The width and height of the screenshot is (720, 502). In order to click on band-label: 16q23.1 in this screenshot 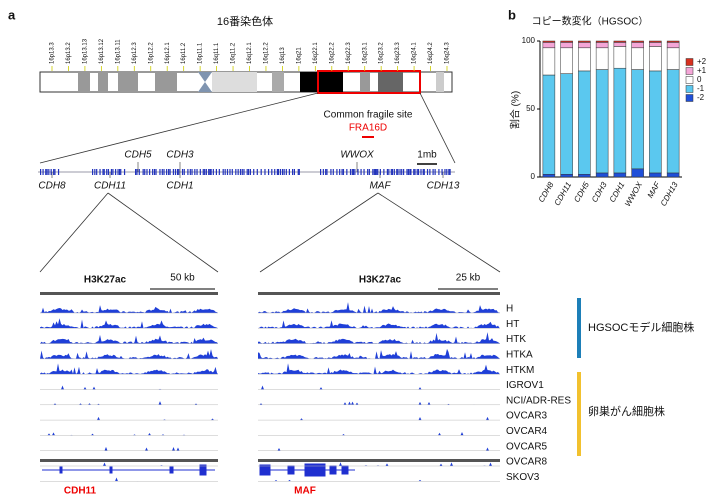, I will do `click(365, 53)`.